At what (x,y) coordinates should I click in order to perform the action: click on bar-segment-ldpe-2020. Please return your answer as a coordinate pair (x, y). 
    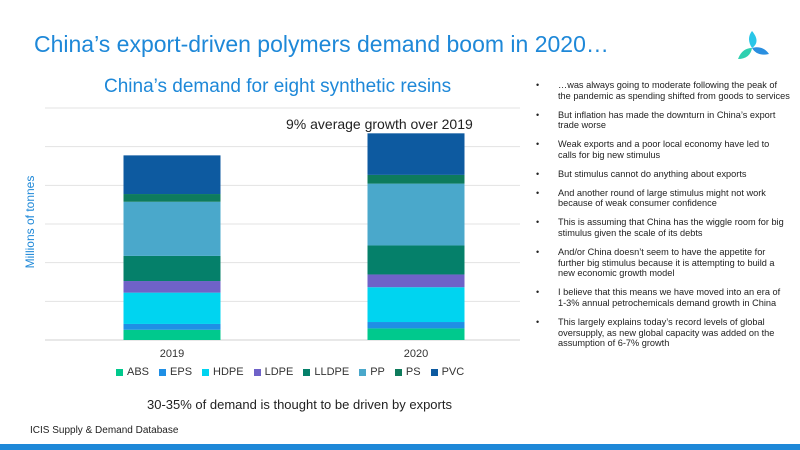
    Looking at the image, I should click on (416, 281).